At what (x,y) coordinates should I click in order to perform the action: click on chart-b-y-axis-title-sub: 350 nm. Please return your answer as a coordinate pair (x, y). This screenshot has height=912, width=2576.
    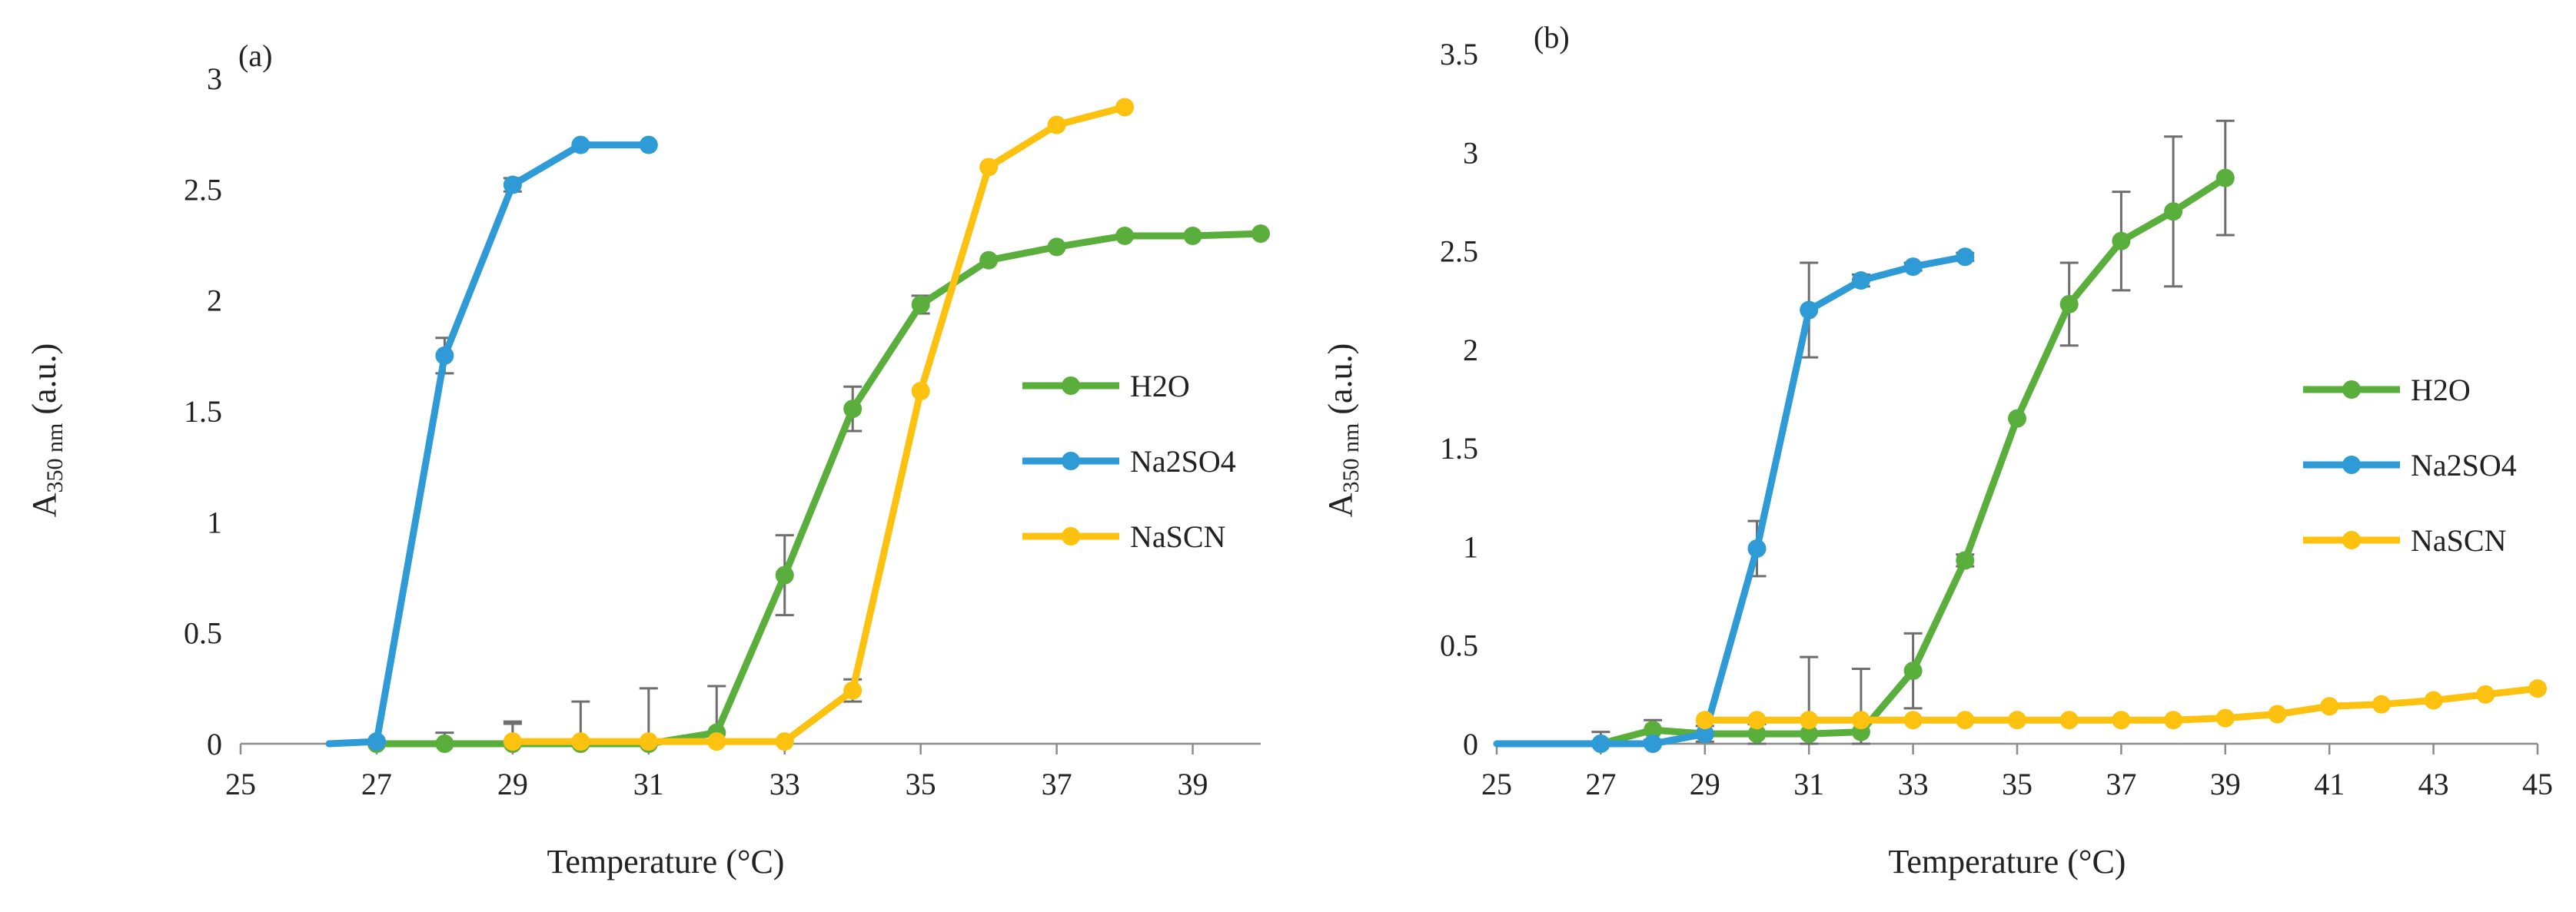
    Looking at the image, I should click on (1351, 458).